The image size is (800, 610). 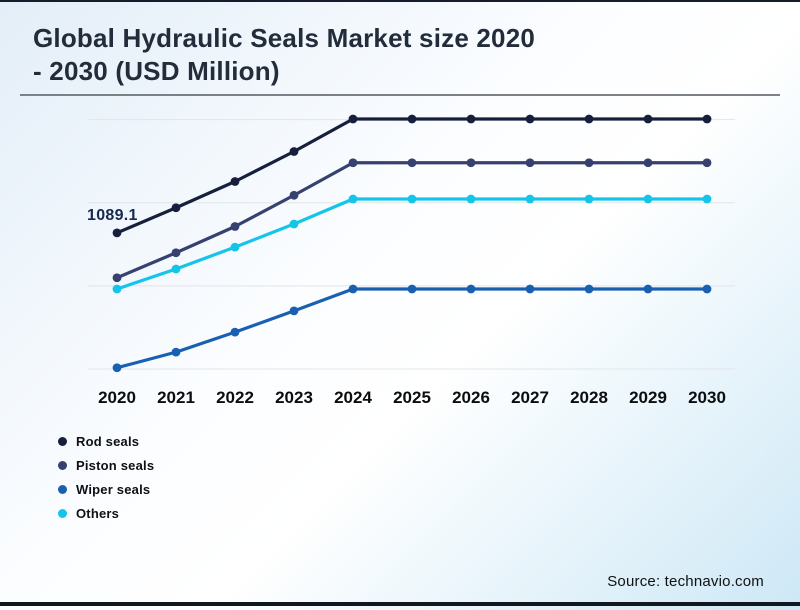 What do you see at coordinates (471, 163) in the screenshot?
I see `data-point-piston-seals-2026` at bounding box center [471, 163].